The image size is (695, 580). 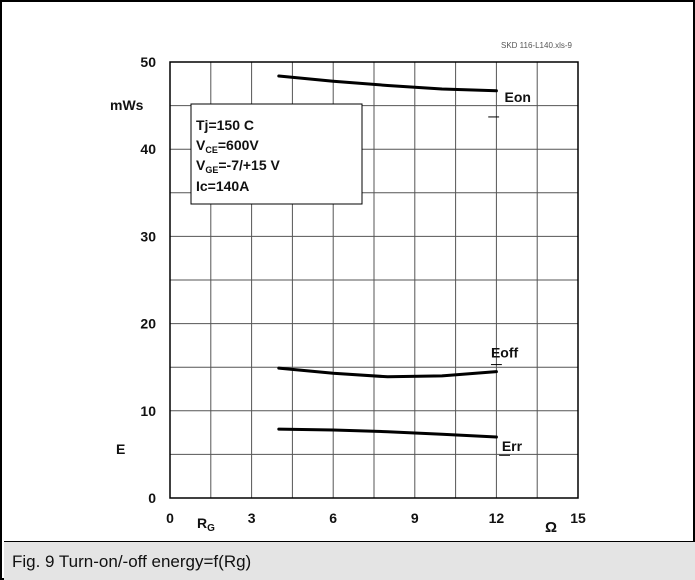 I want to click on x-tick-label: 0, so click(x=170, y=518).